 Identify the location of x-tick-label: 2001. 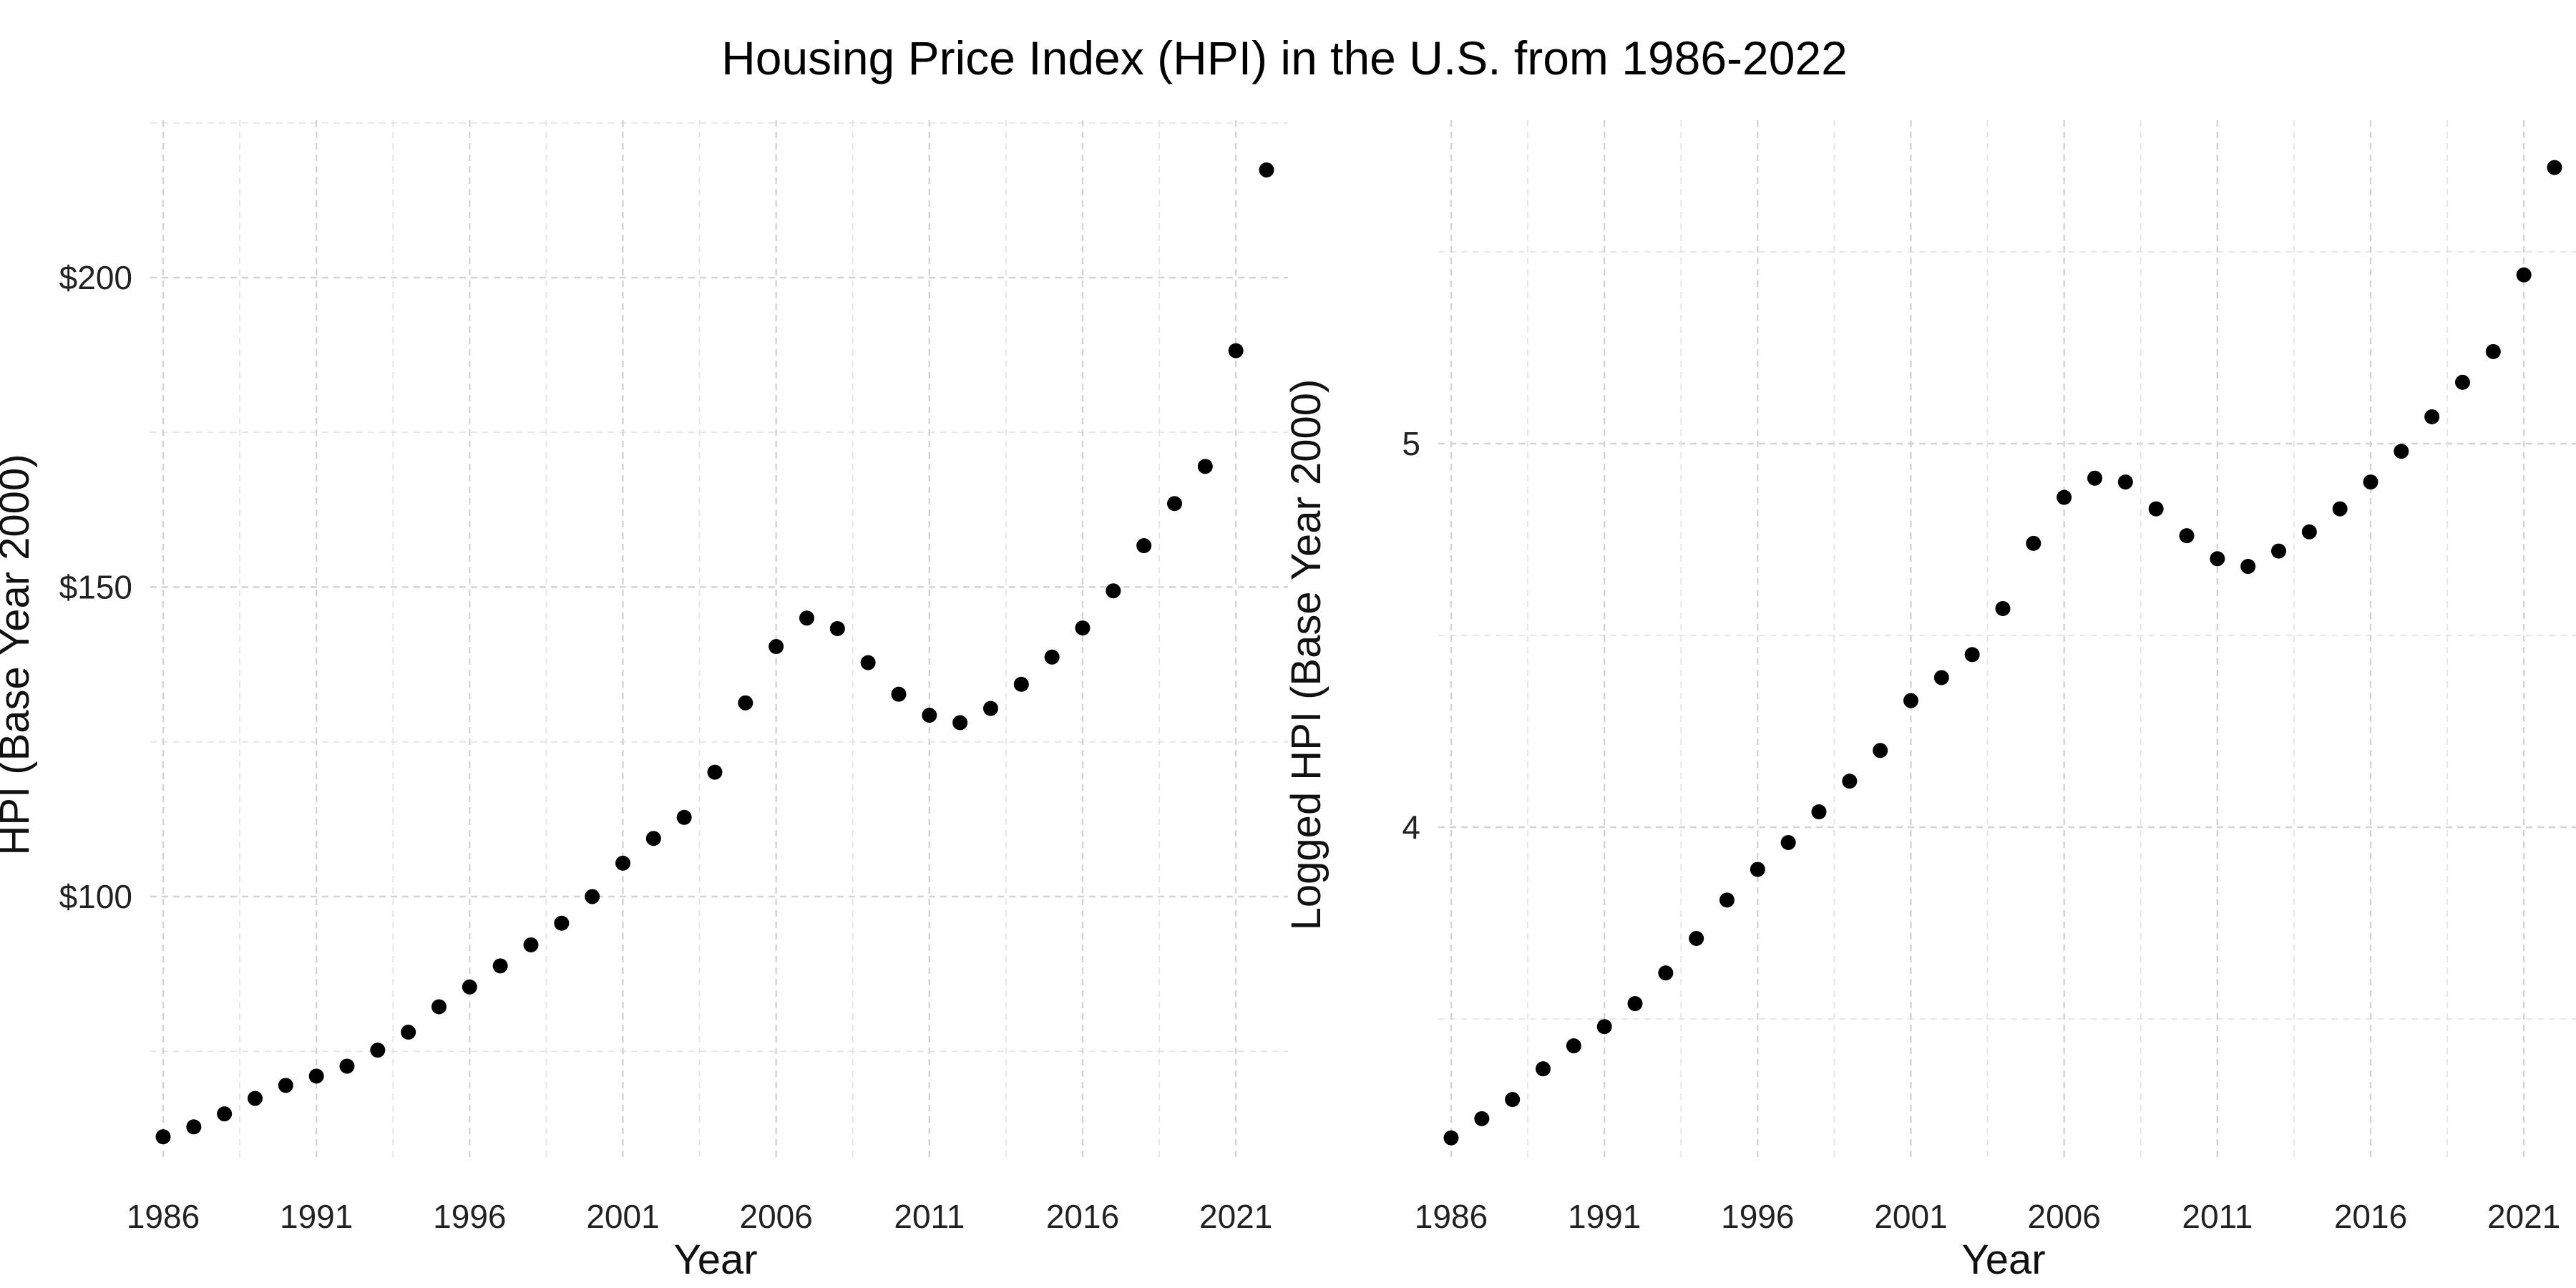
(1910, 1216).